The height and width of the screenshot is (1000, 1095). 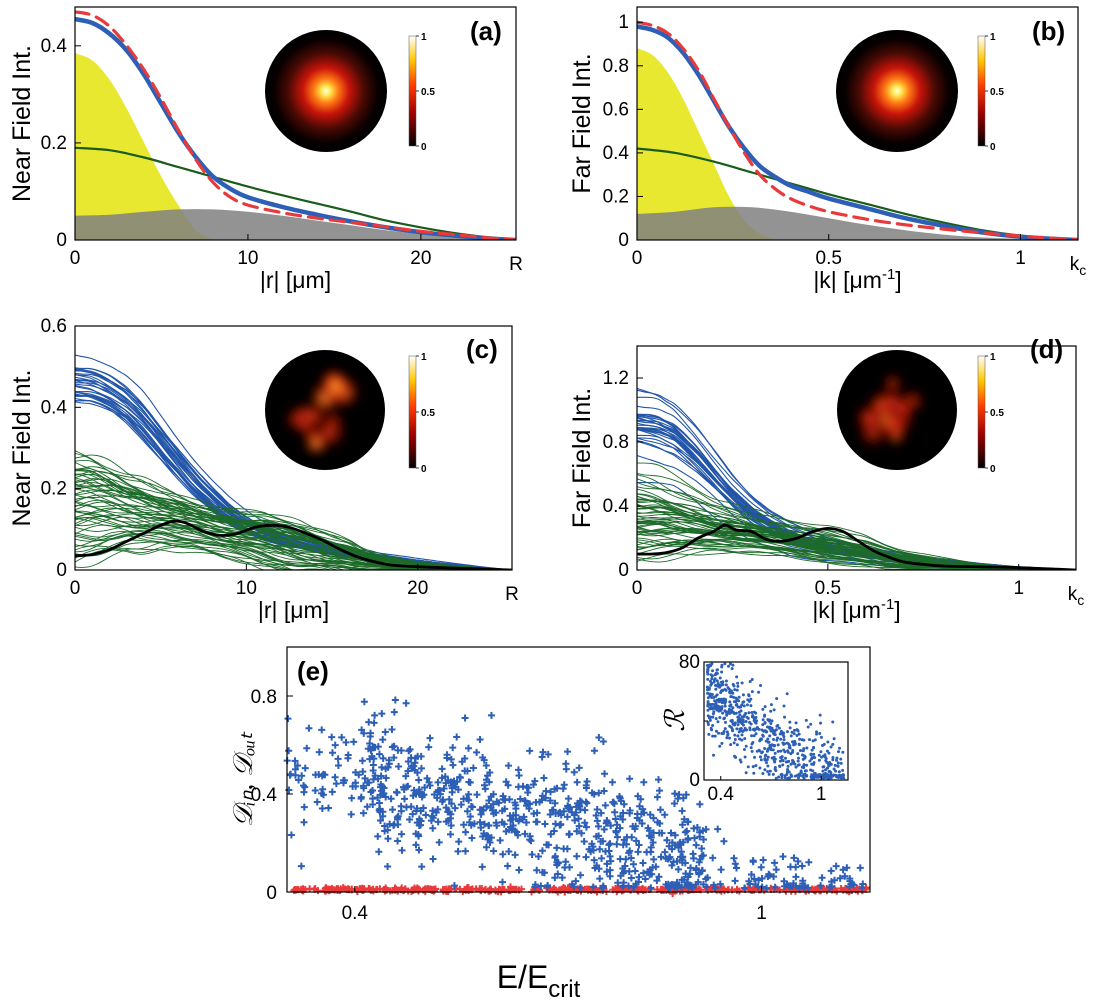 I want to click on axes-frame, so click(x=578, y=769).